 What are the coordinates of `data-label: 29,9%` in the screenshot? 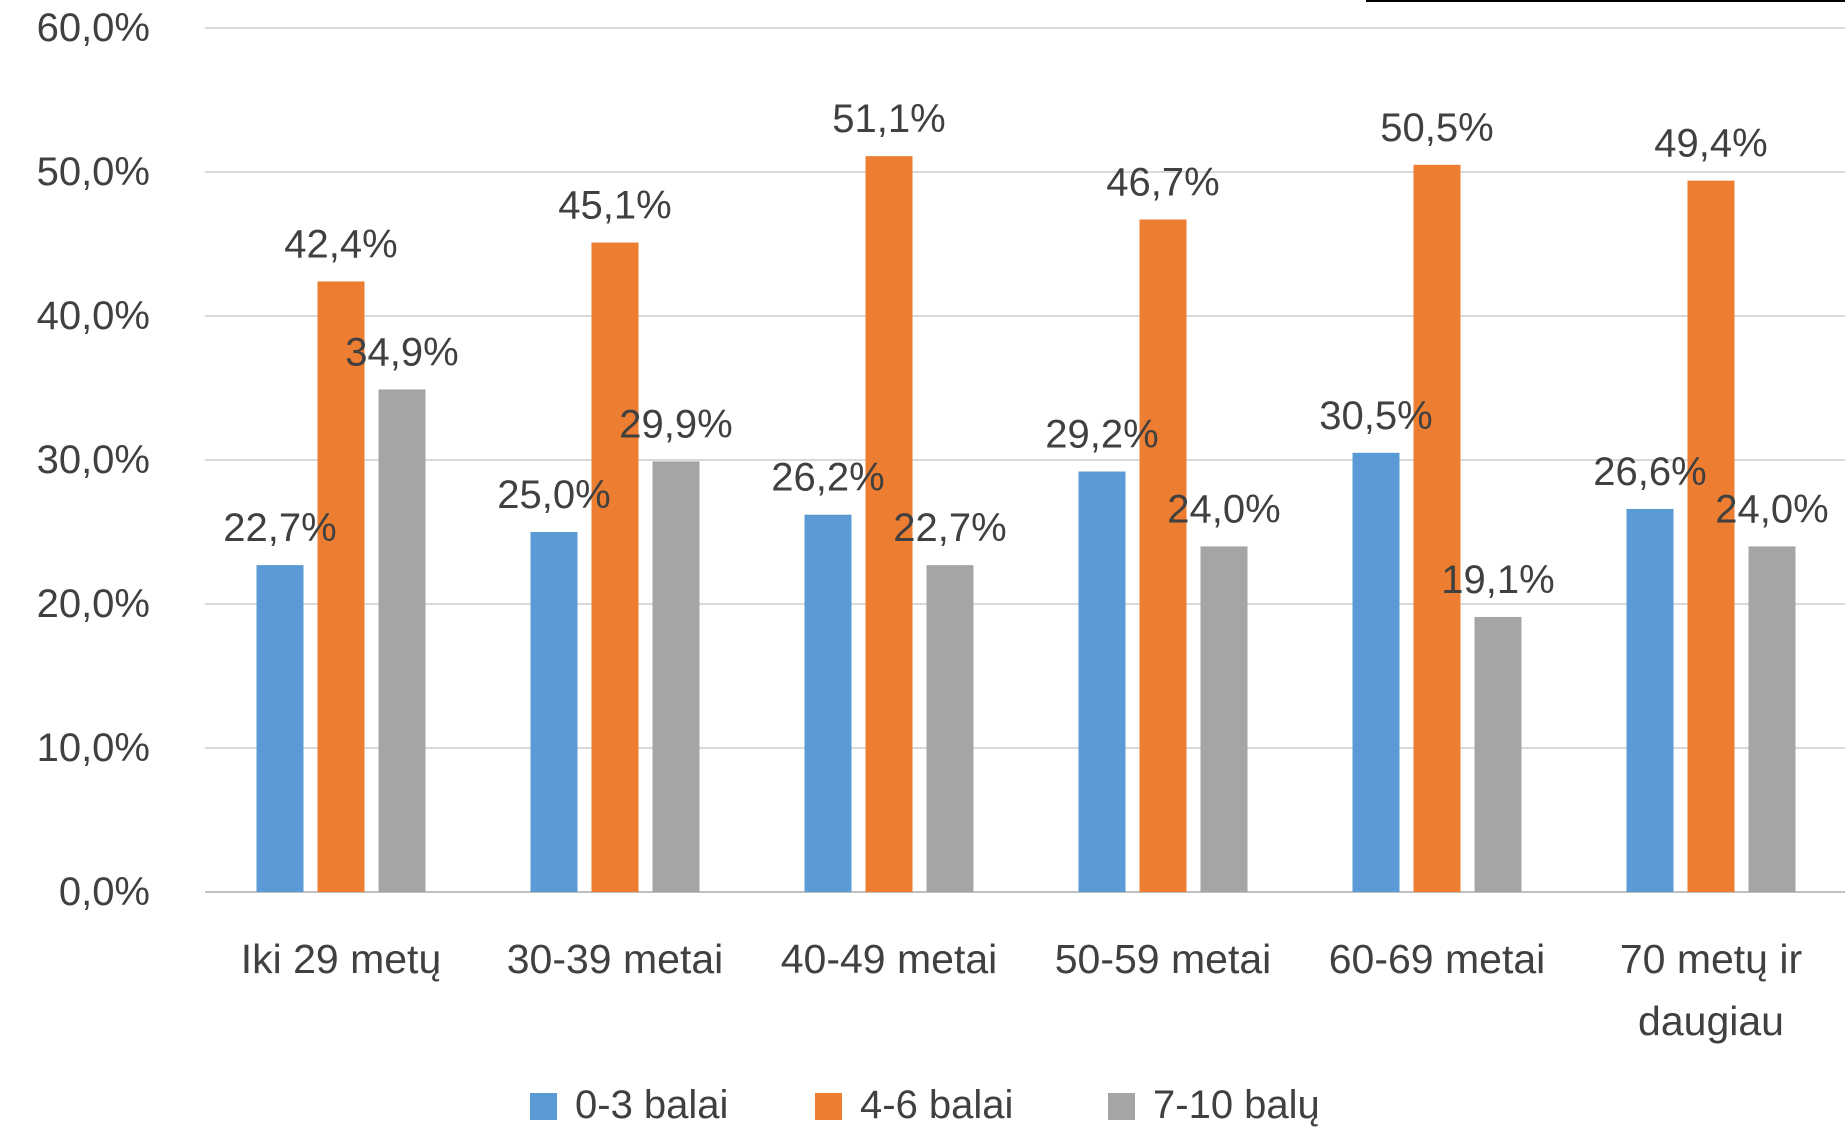 It's located at (675, 424).